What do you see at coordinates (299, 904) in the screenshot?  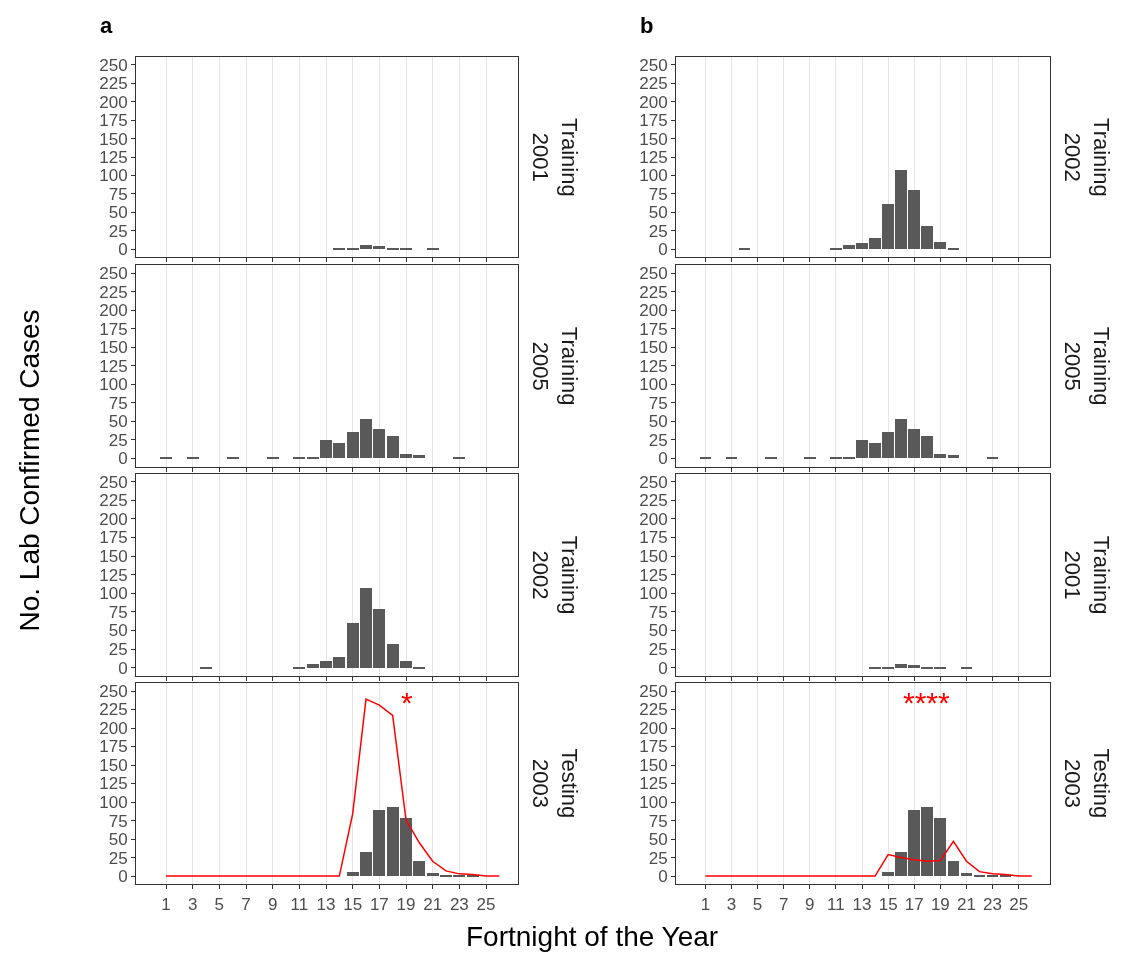 I see `x-tick-label: 11` at bounding box center [299, 904].